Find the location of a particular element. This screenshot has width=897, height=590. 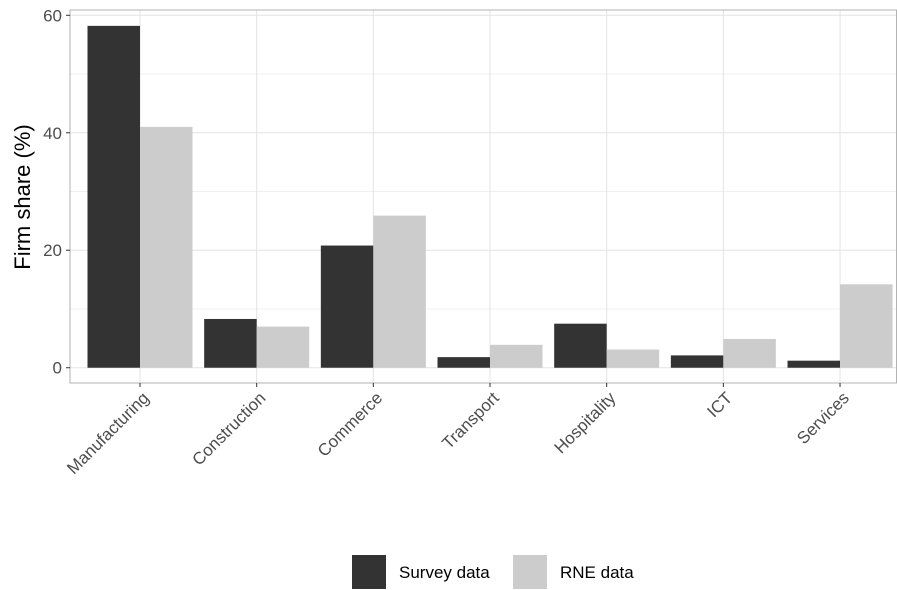

x-tick-label: ICT is located at coordinates (719, 404).